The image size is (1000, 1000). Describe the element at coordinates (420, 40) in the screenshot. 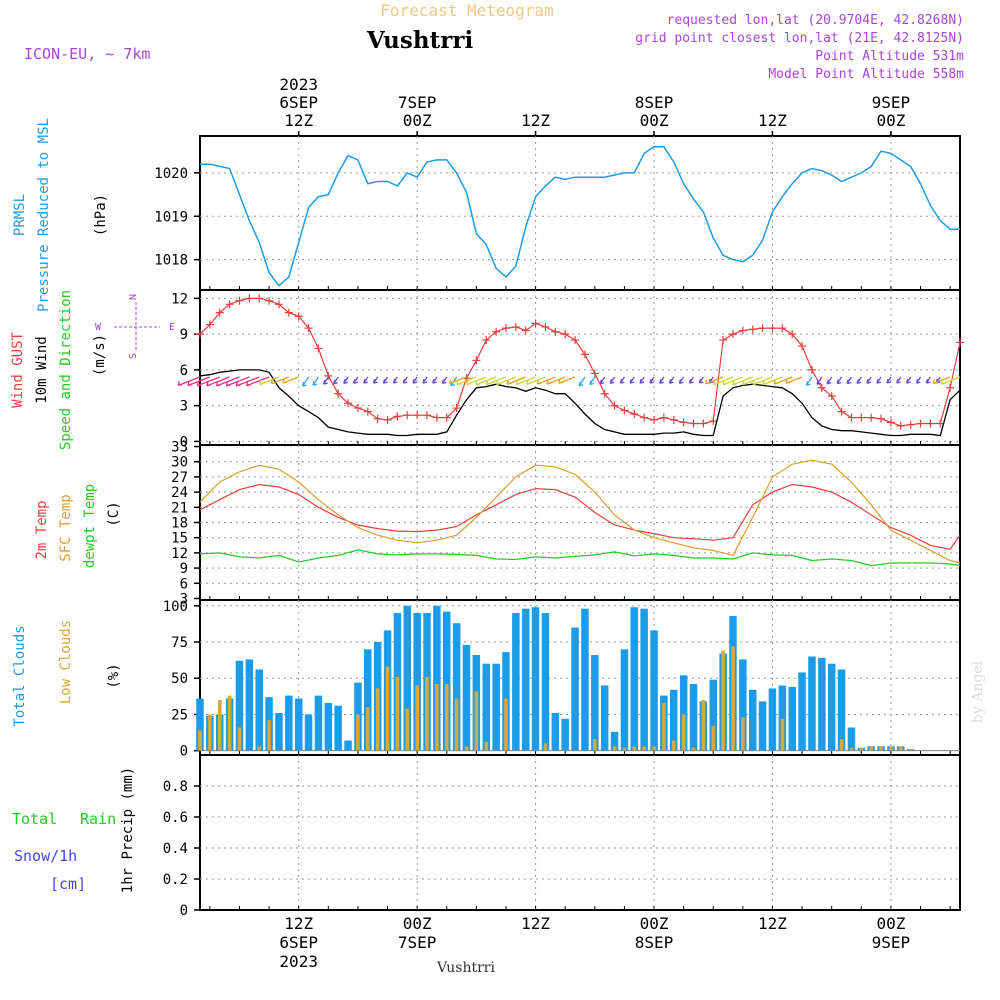

I see `location-title: Vushtrri` at that location.